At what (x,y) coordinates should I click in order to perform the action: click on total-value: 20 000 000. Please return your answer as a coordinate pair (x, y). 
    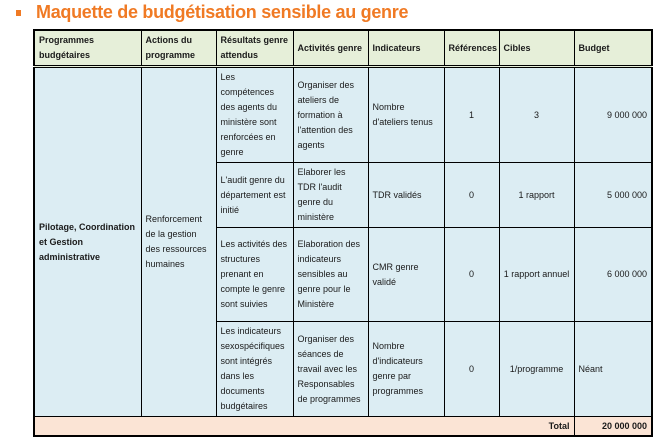
    Looking at the image, I should click on (613, 426).